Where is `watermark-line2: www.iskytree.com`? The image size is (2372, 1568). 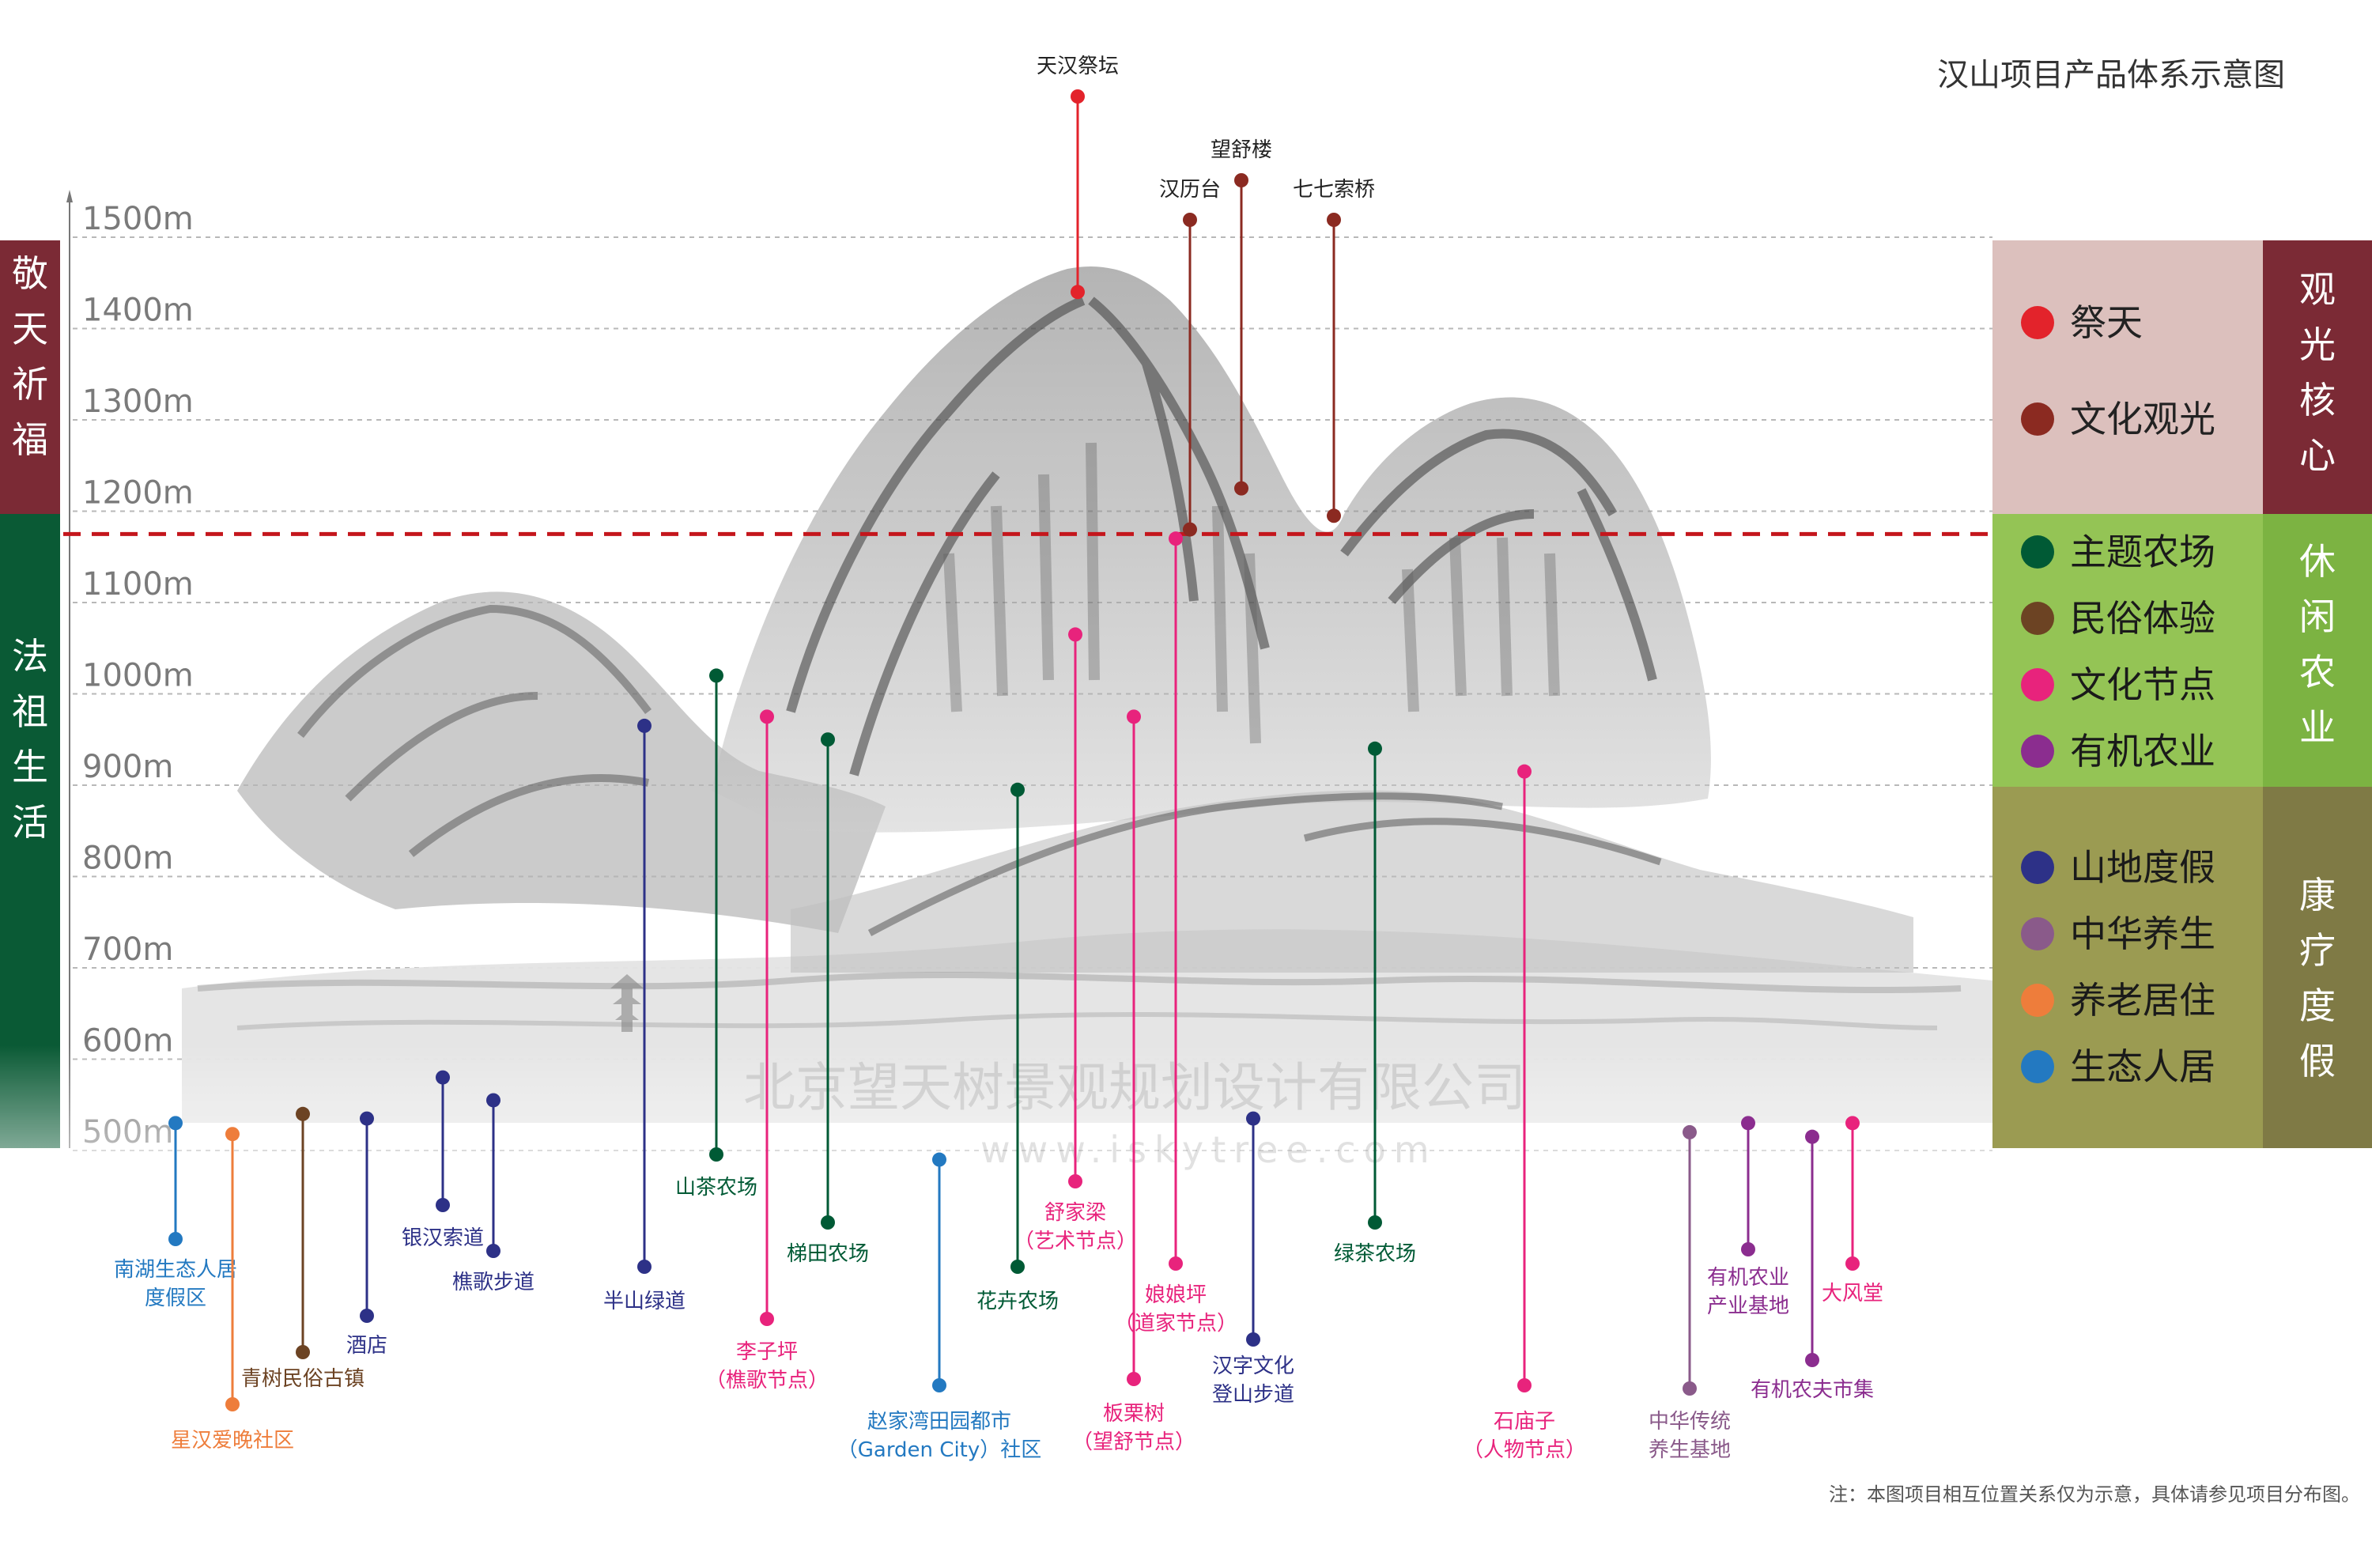
watermark-line2: www.iskytree.com is located at coordinates (1208, 1149).